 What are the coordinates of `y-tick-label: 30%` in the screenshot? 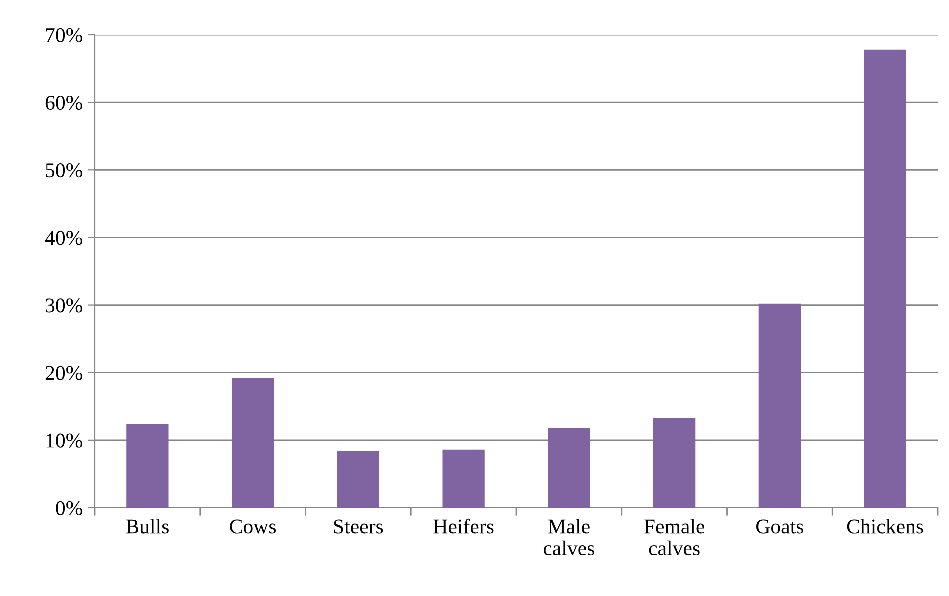 It's located at (64, 305).